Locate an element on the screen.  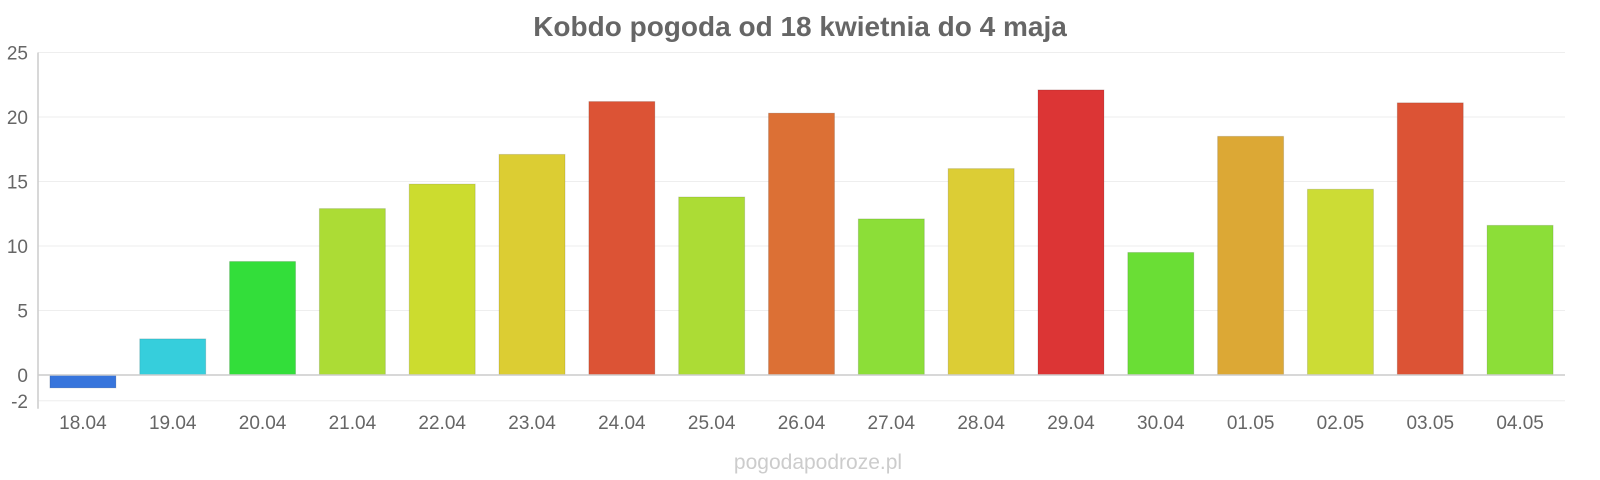
x-tick-label: 22.04 is located at coordinates (442, 423).